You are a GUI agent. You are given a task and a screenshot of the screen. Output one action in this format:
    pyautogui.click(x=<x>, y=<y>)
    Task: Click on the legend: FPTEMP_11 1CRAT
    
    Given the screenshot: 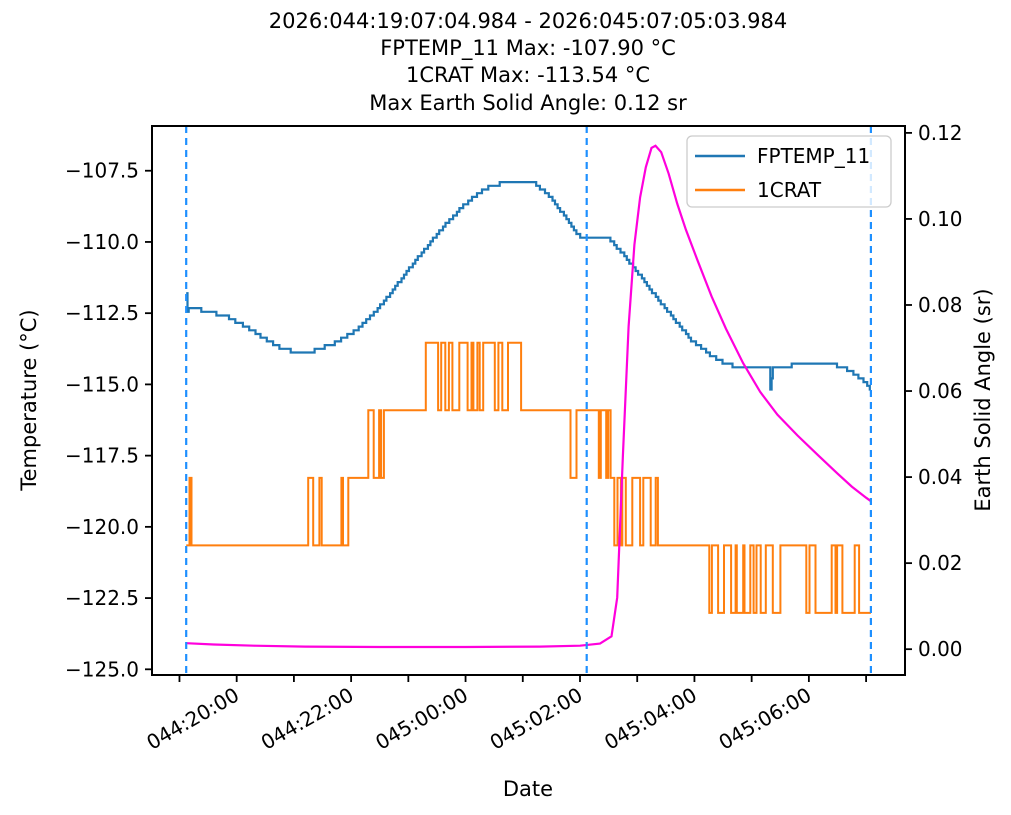 What is the action you would take?
    pyautogui.click(x=789, y=171)
    